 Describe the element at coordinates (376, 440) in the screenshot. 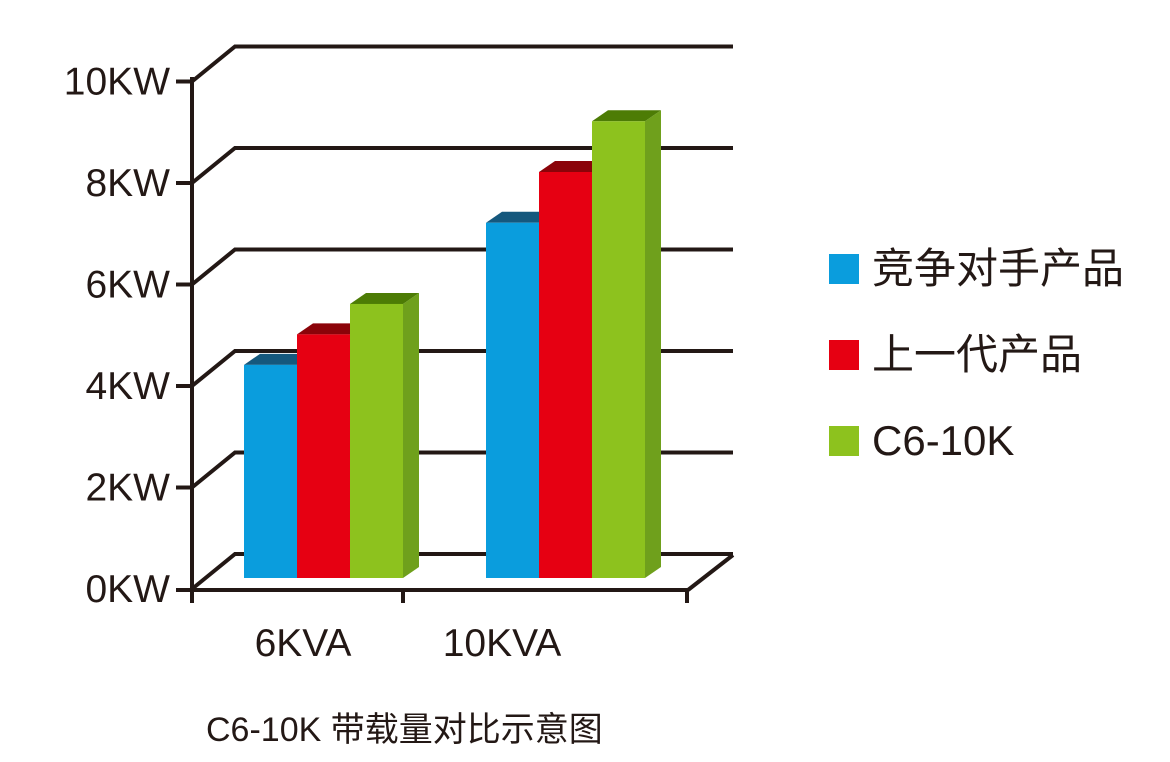

I see `bar-c6-10k-6kva` at that location.